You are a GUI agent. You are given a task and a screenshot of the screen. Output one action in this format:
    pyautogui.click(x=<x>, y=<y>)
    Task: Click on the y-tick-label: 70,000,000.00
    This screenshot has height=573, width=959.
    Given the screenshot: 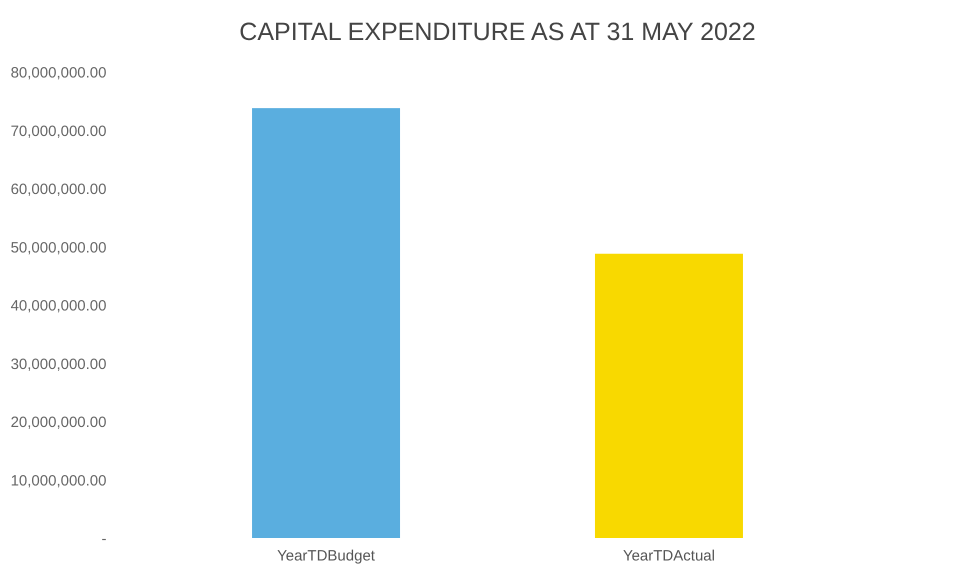 What is the action you would take?
    pyautogui.click(x=58, y=131)
    